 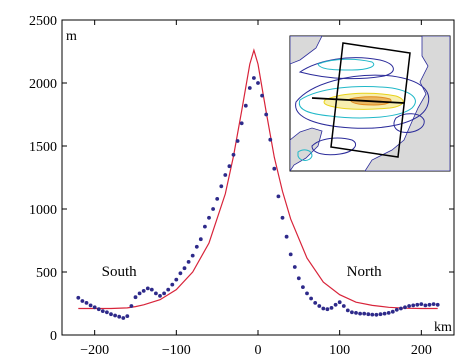 What do you see at coordinates (71, 36) in the screenshot?
I see `y-axis-unit-label: m` at bounding box center [71, 36].